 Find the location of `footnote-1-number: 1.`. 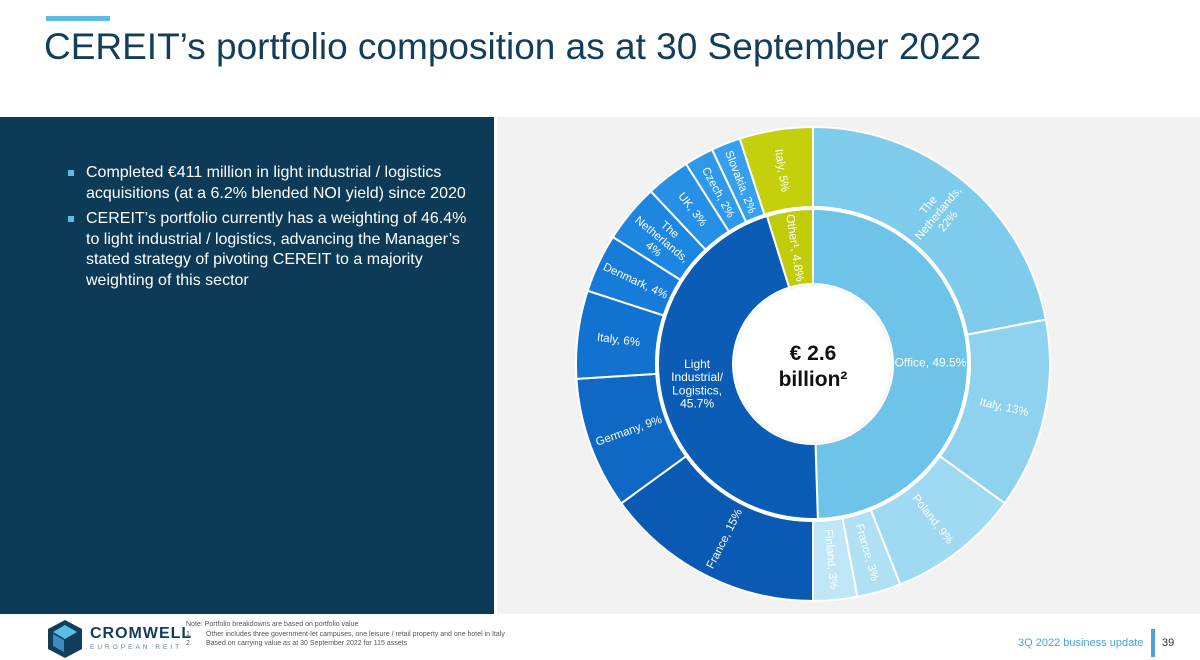

footnote-1-number: 1. is located at coordinates (189, 634).